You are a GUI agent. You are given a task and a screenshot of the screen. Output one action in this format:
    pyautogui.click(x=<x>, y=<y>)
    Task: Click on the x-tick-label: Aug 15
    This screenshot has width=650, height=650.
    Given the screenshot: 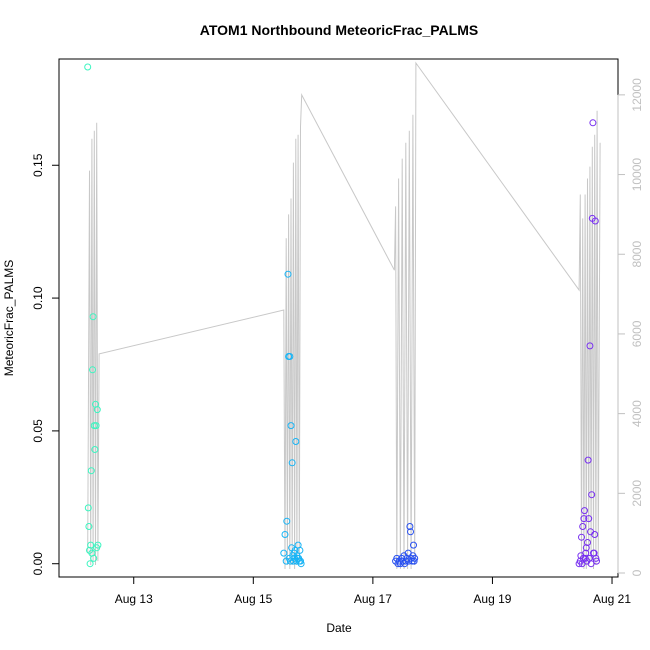 What is the action you would take?
    pyautogui.click(x=253, y=599)
    